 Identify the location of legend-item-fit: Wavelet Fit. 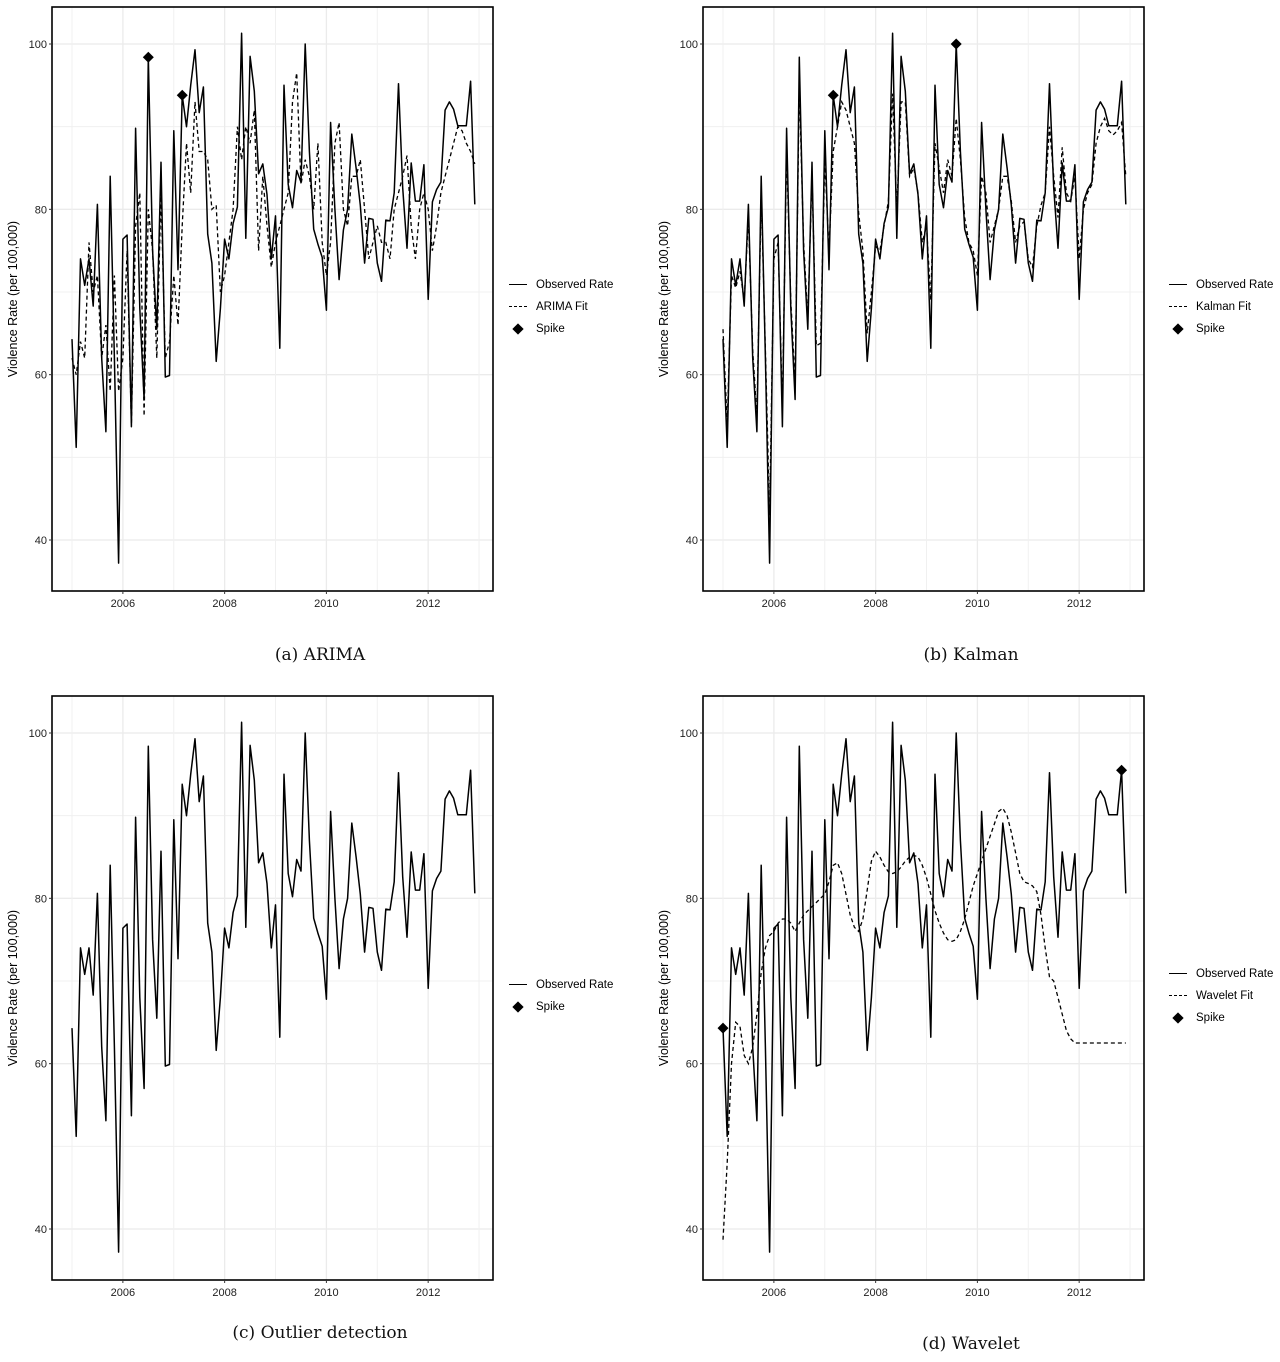
(1219, 996).